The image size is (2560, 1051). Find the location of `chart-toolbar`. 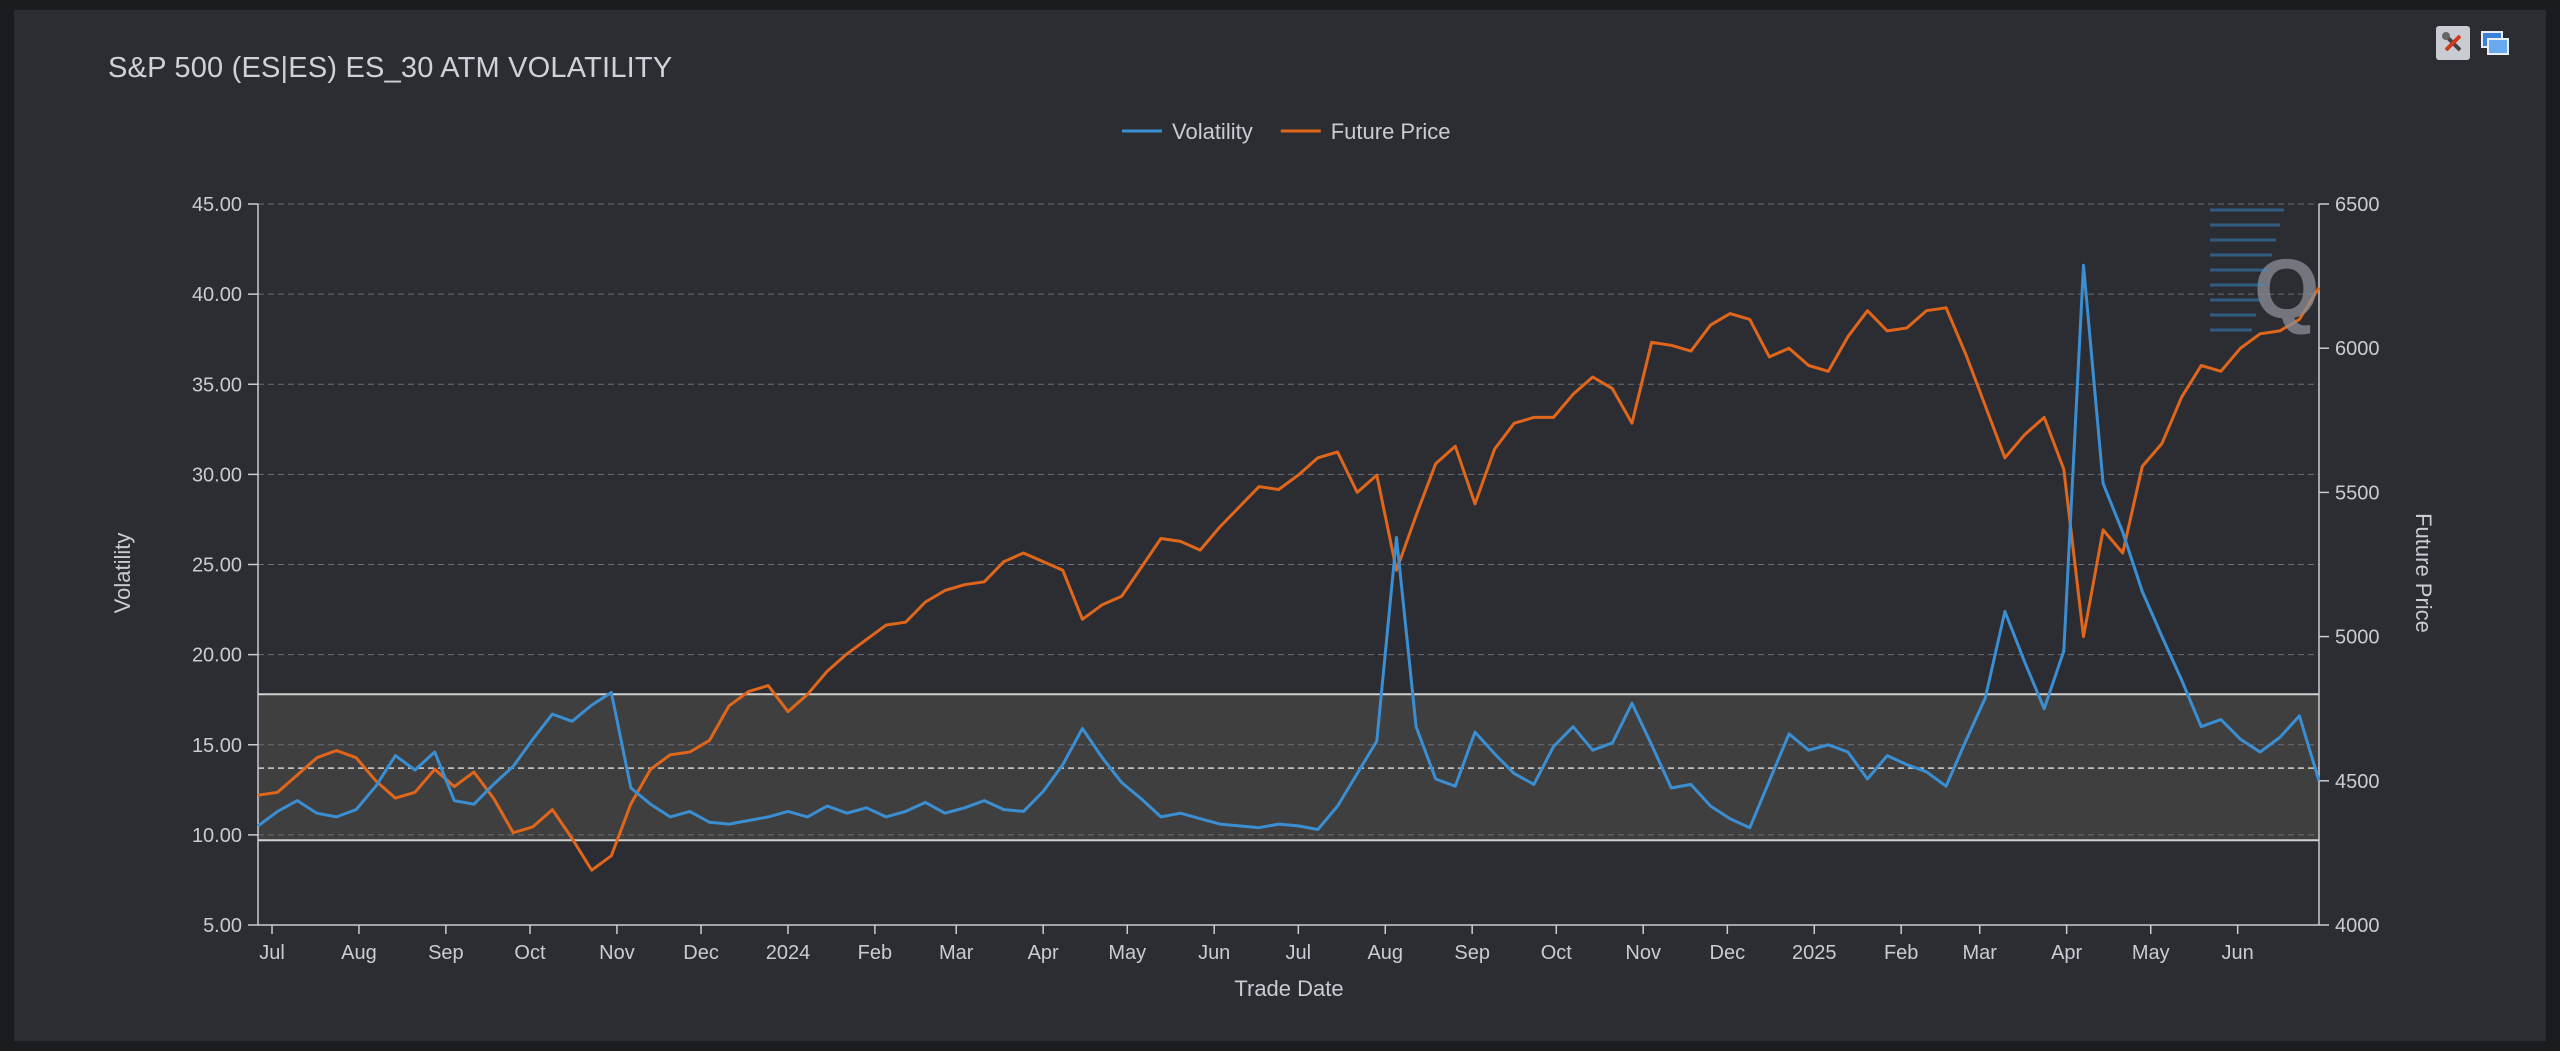

chart-toolbar is located at coordinates (2474, 43).